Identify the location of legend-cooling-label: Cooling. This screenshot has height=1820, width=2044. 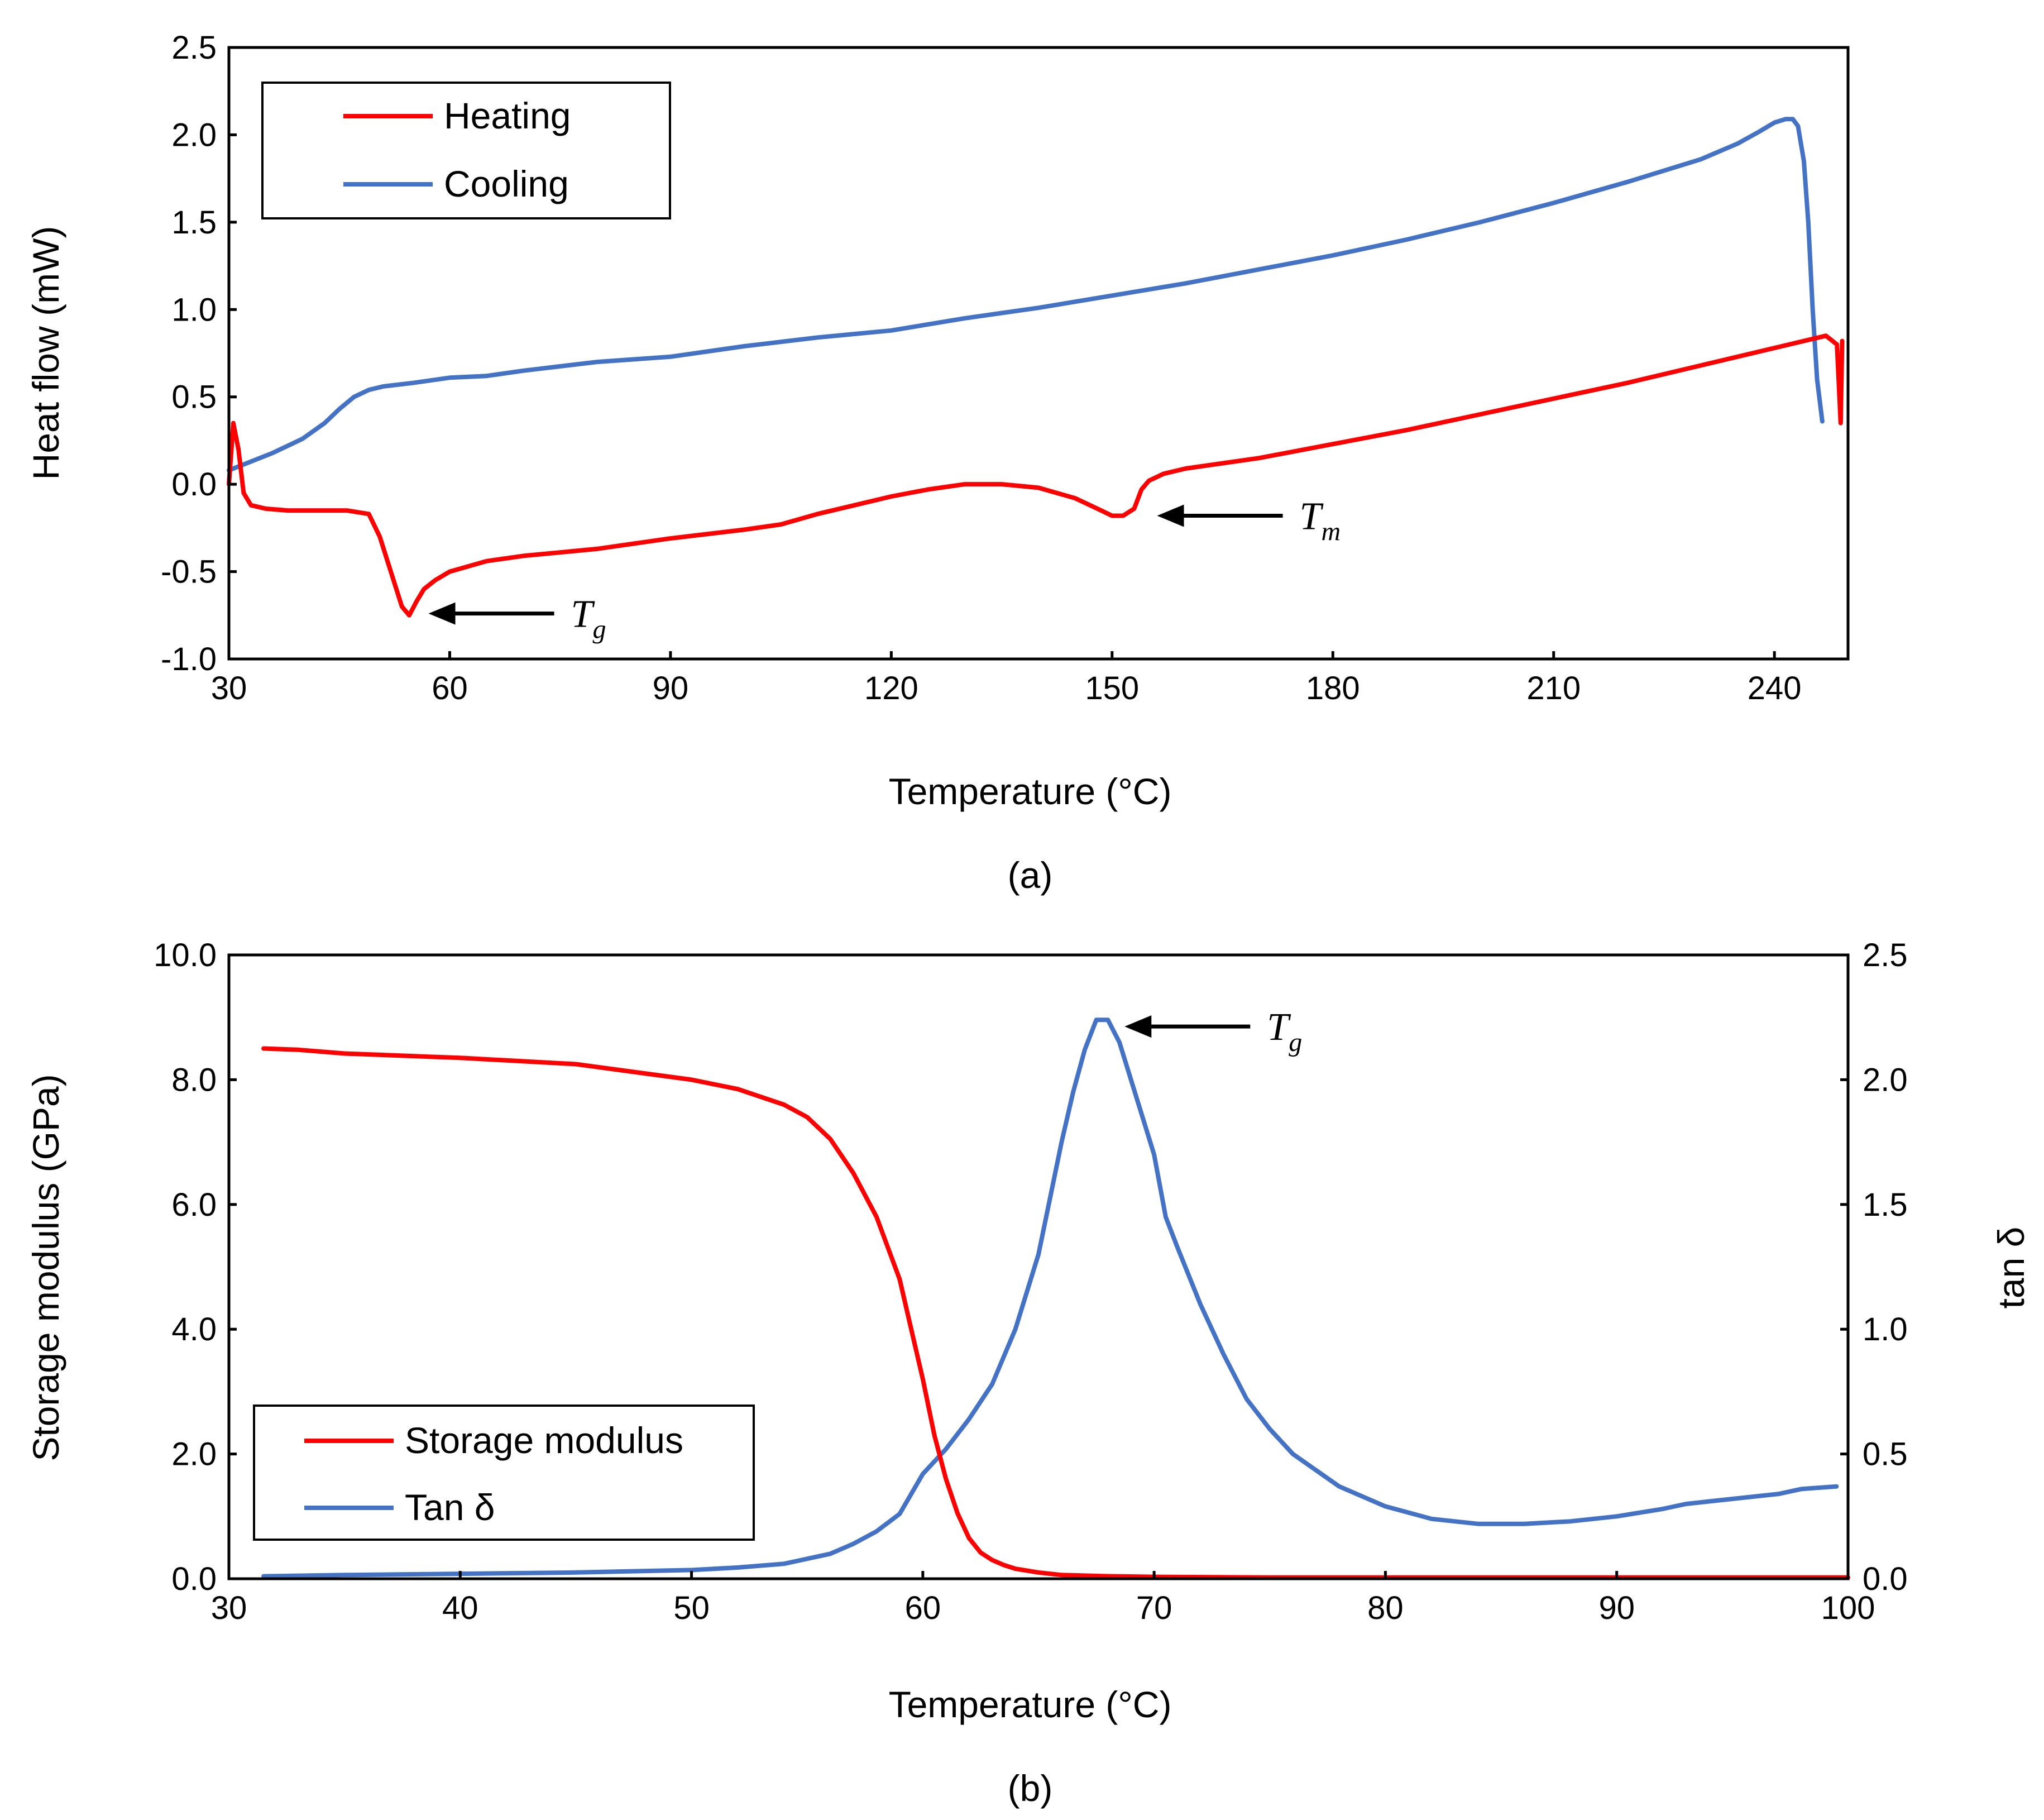
(506, 183).